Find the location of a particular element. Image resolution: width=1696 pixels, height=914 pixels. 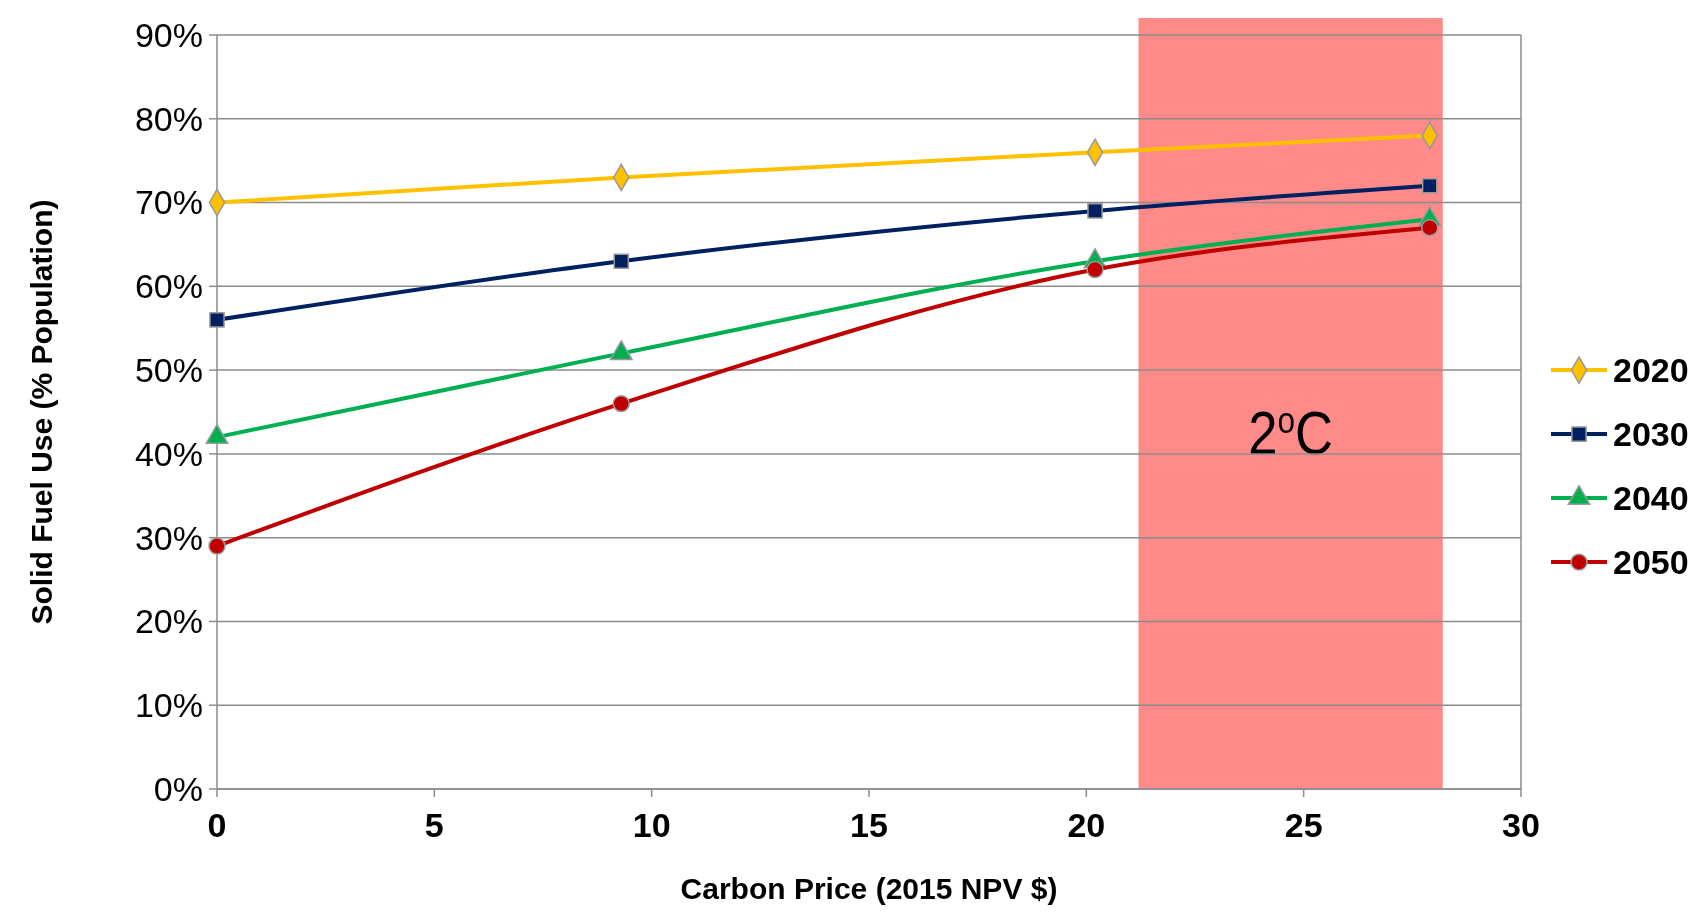

y-tick-label: 40% is located at coordinates (168, 453).